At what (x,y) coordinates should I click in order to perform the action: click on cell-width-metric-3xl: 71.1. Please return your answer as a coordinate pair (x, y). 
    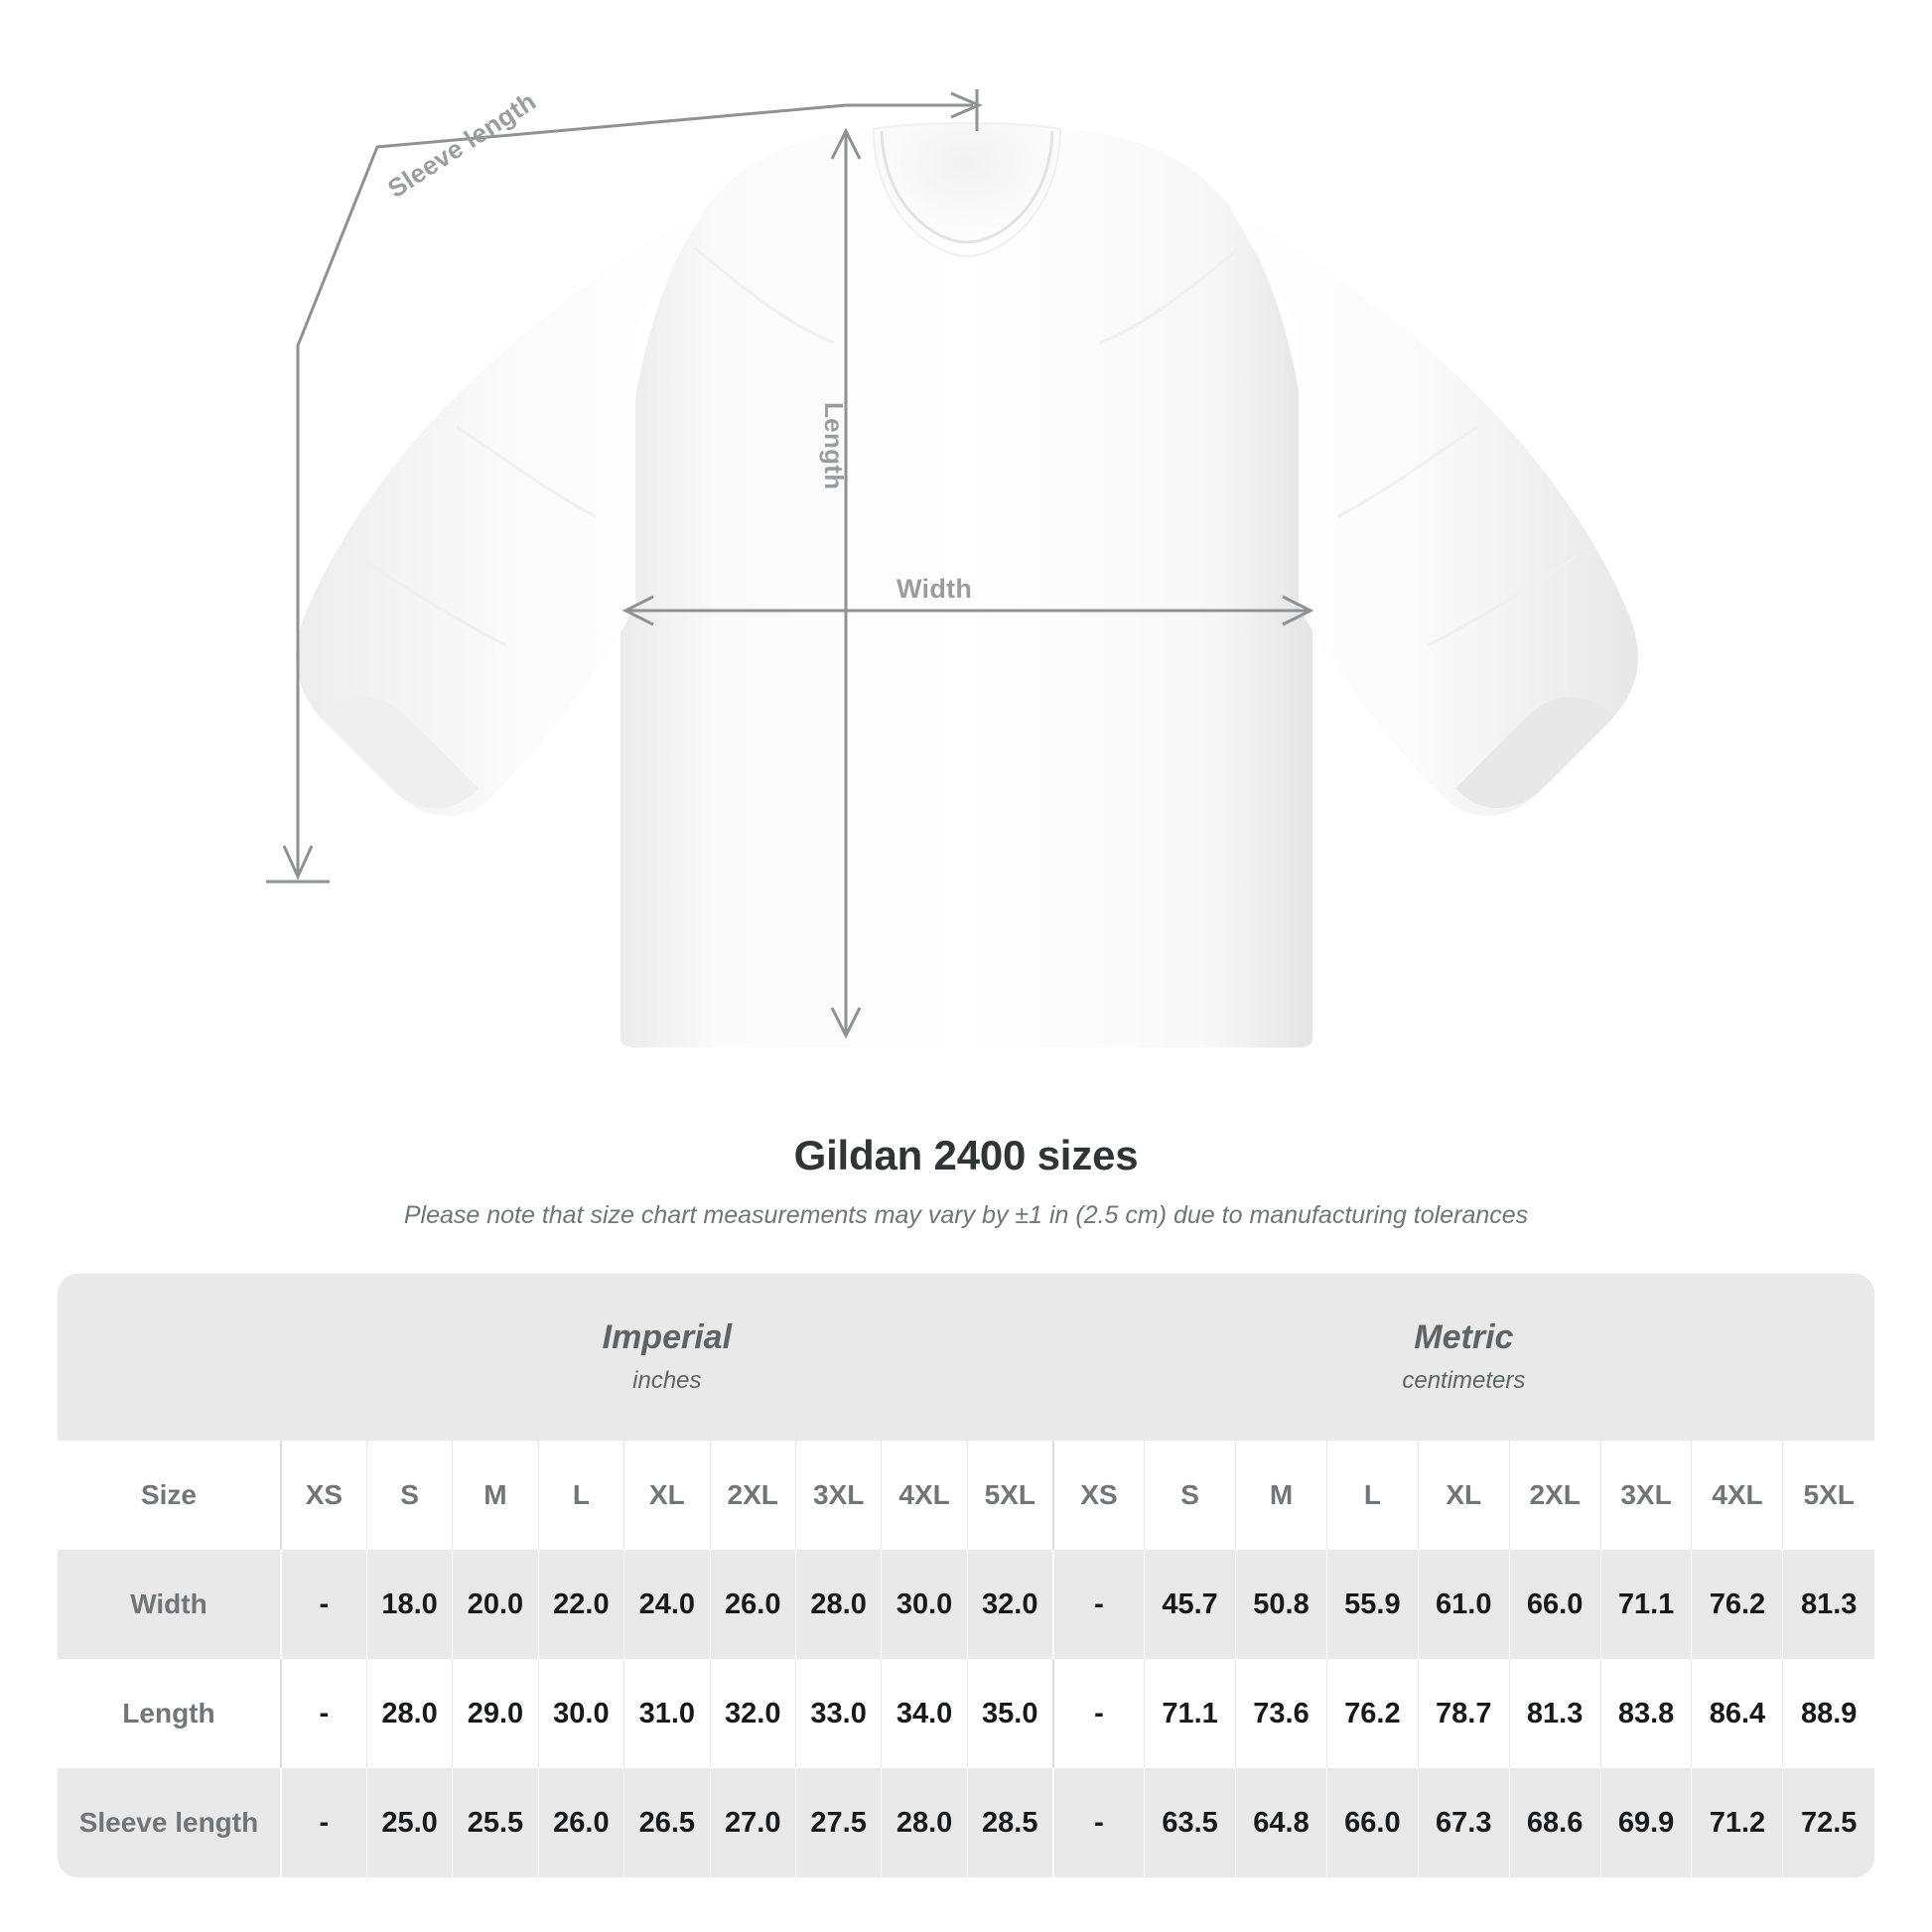
    Looking at the image, I should click on (1645, 1605).